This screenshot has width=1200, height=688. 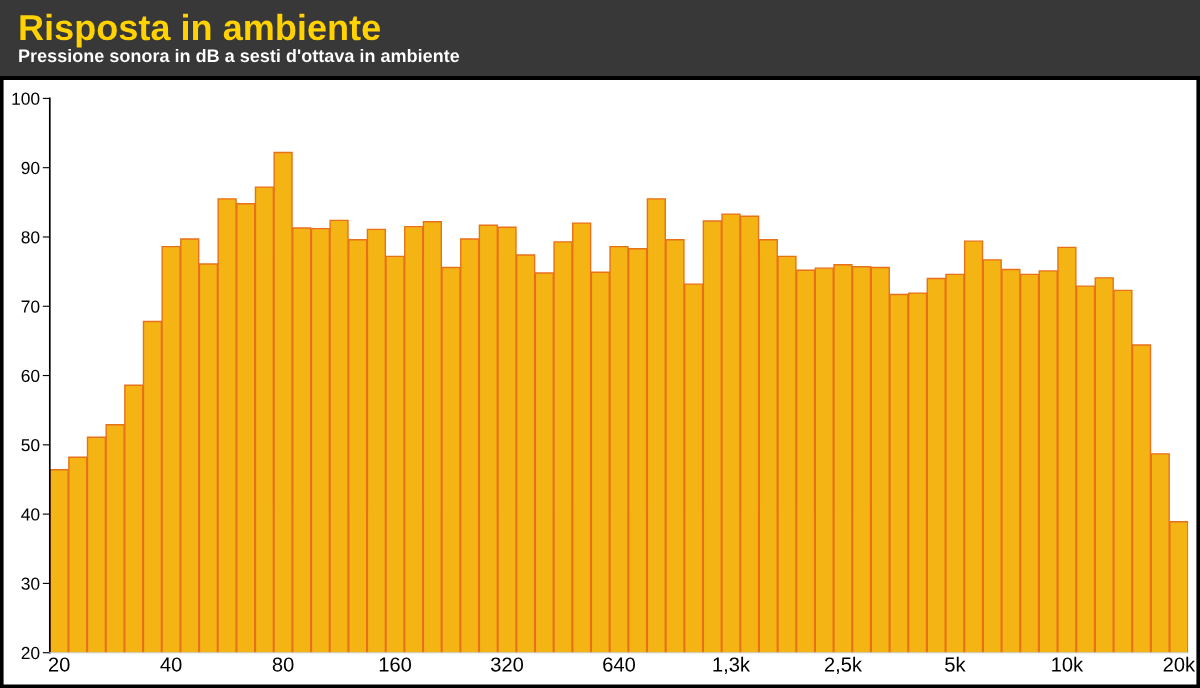 What do you see at coordinates (59, 664) in the screenshot?
I see `x-tick-label: 20` at bounding box center [59, 664].